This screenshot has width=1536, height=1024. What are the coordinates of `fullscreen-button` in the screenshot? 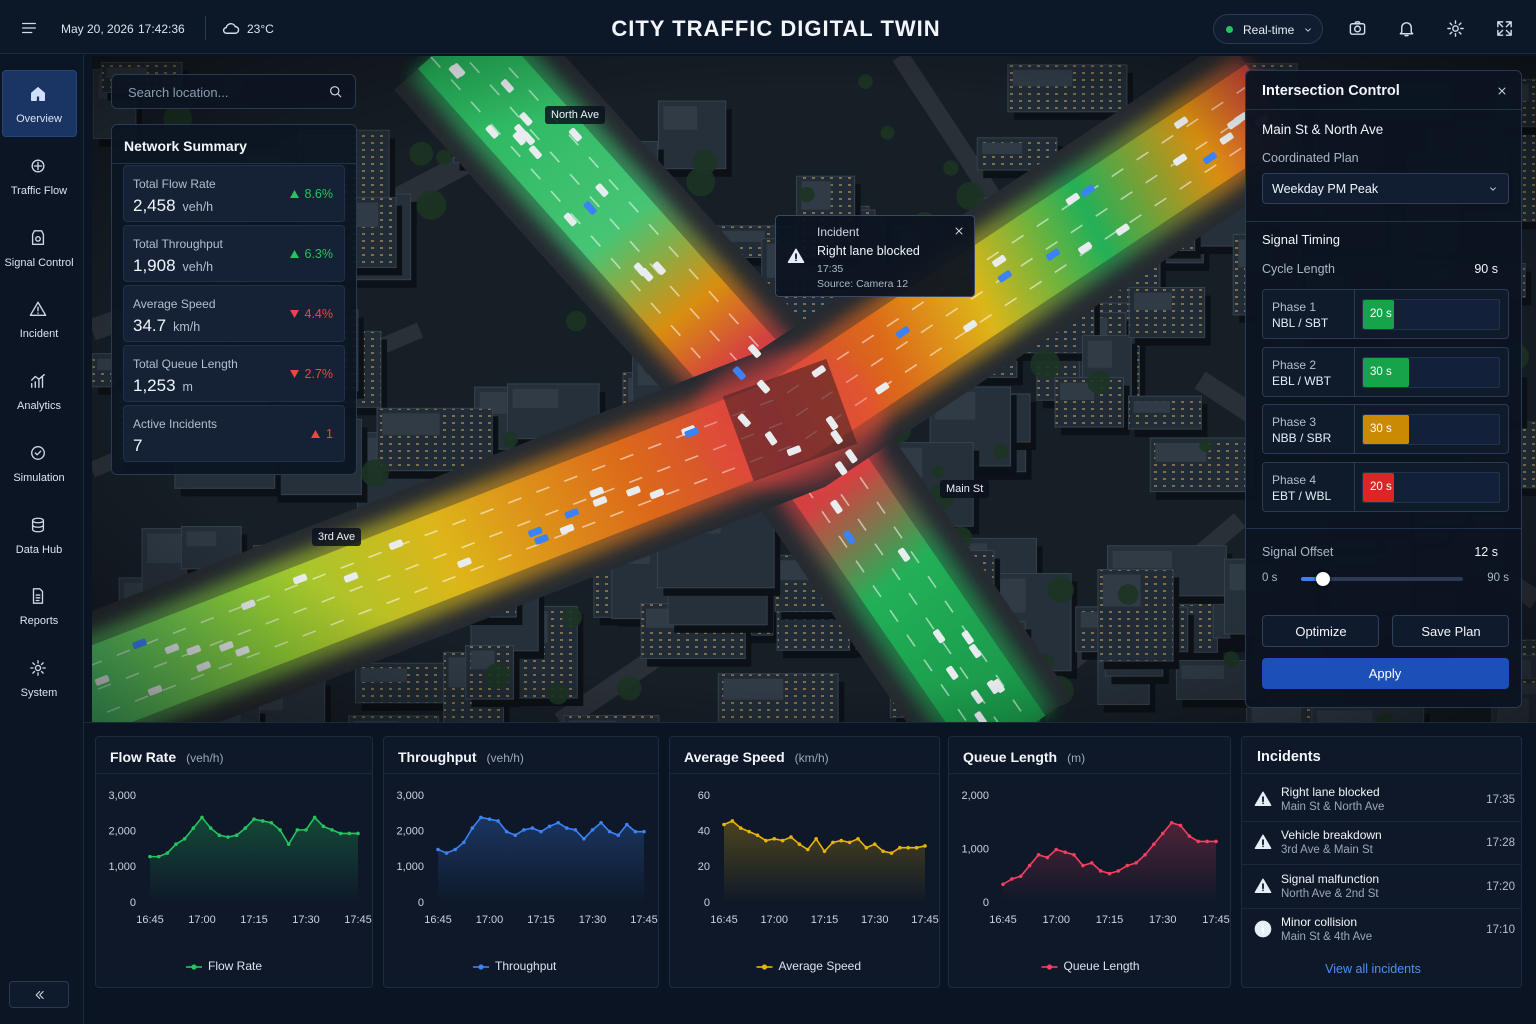 It's located at (1504, 28).